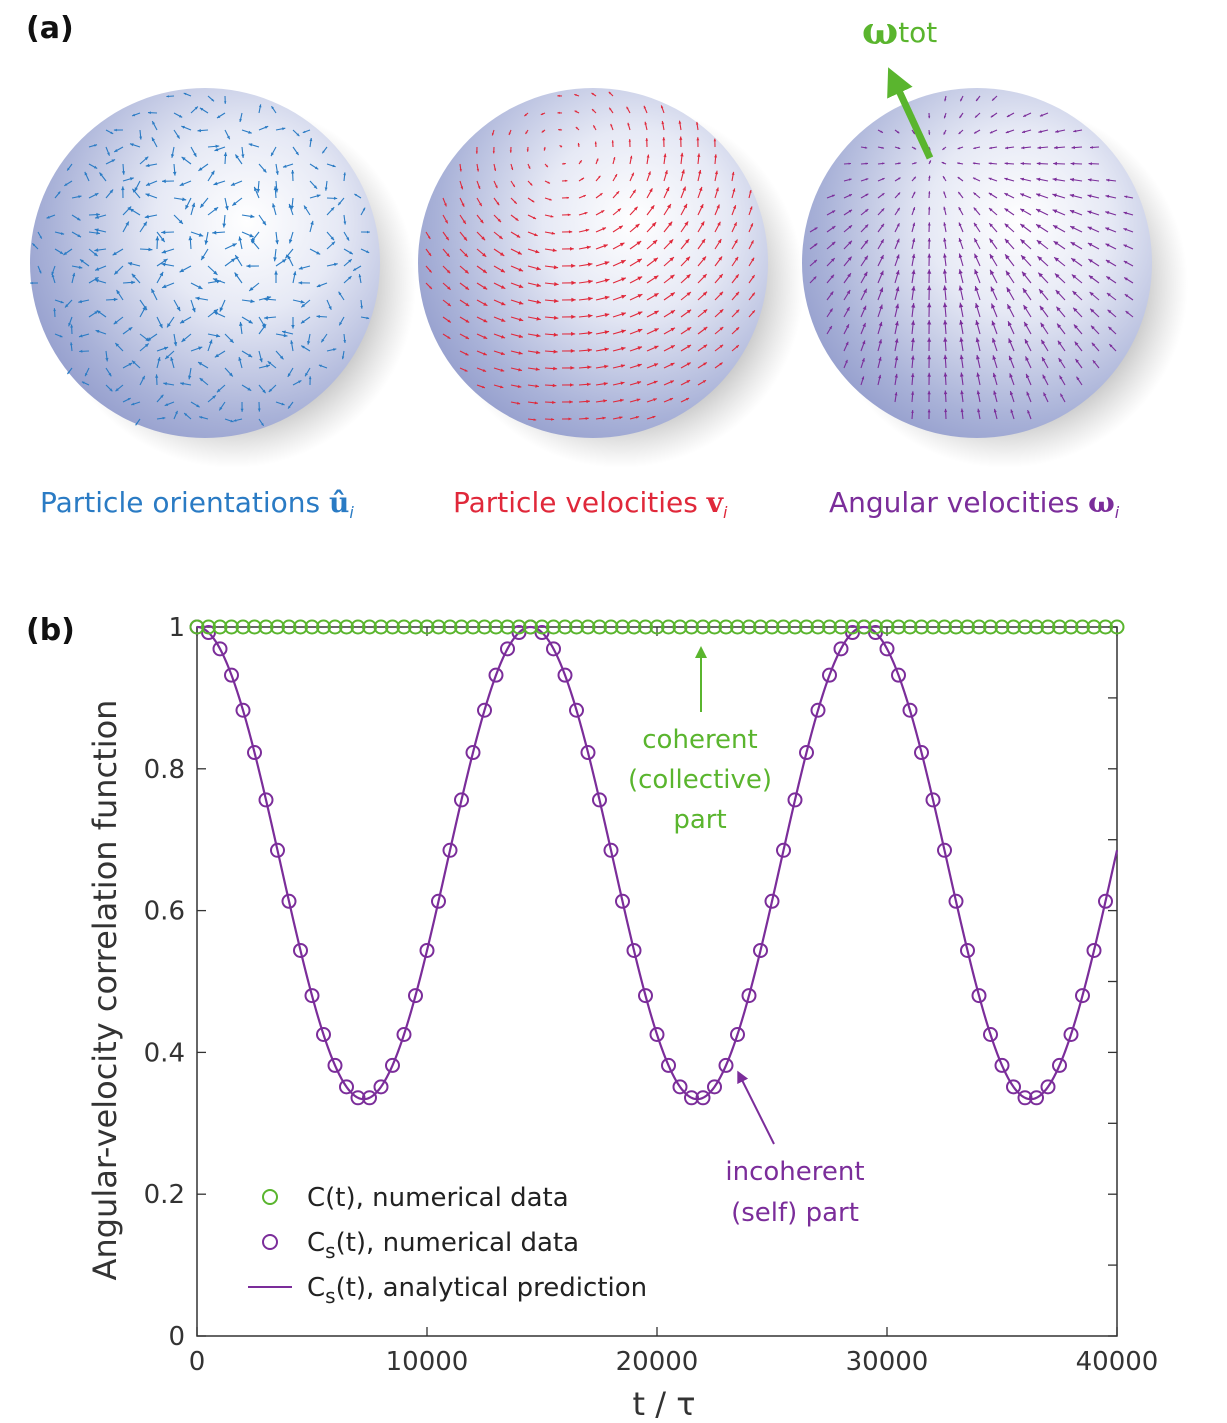 The height and width of the screenshot is (1423, 1227). What do you see at coordinates (164, 1195) in the screenshot?
I see `y-tick-label: 0.2` at bounding box center [164, 1195].